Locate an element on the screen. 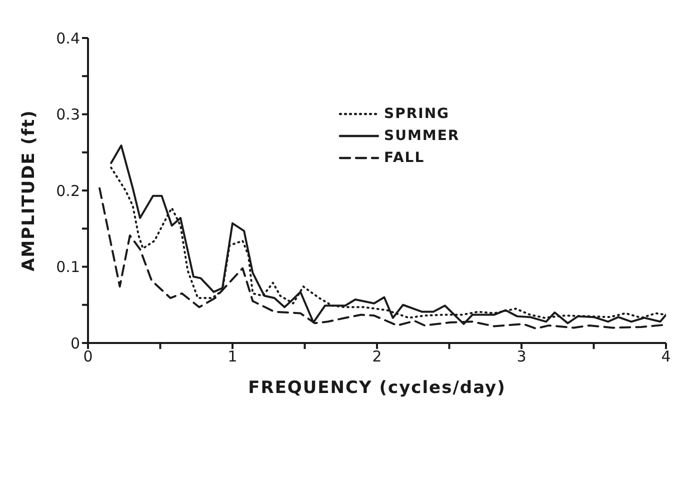 The height and width of the screenshot is (487, 684). legend-label: FALL is located at coordinates (404, 158).